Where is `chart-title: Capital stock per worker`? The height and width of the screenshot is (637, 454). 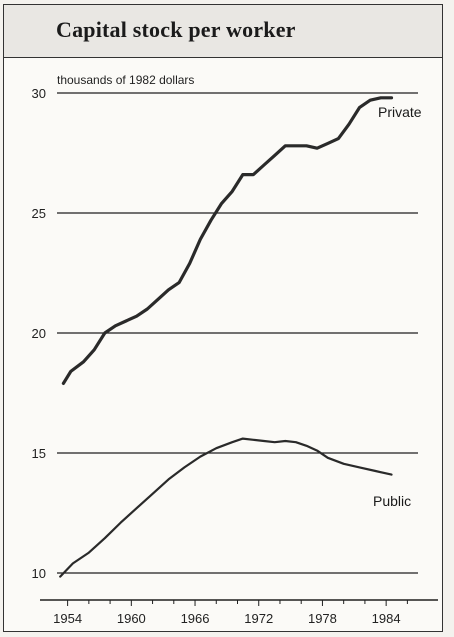
chart-title: Capital stock per worker is located at coordinates (176, 29).